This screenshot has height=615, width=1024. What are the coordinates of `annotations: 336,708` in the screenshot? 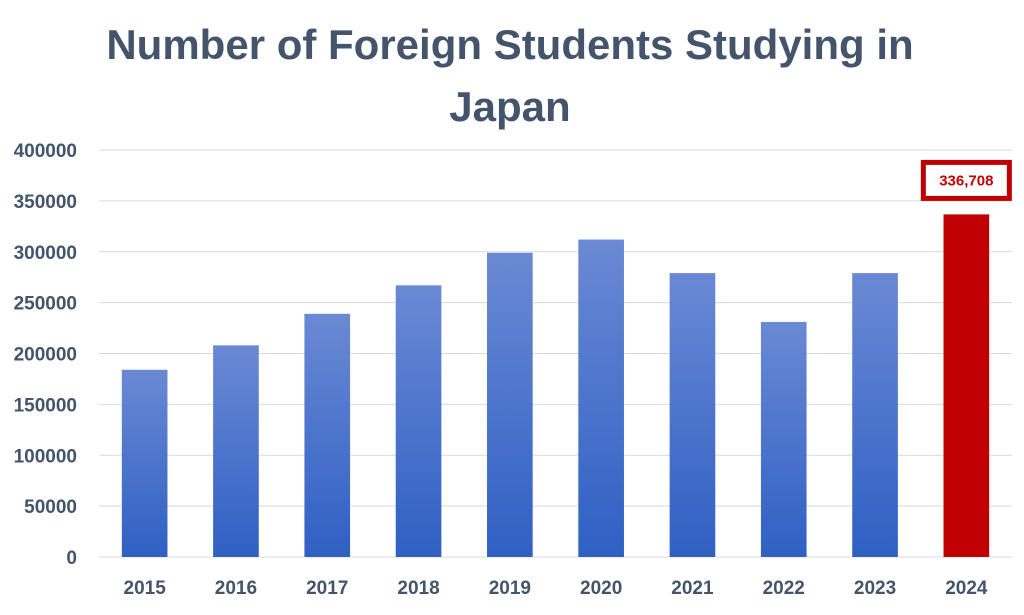 It's located at (966, 180).